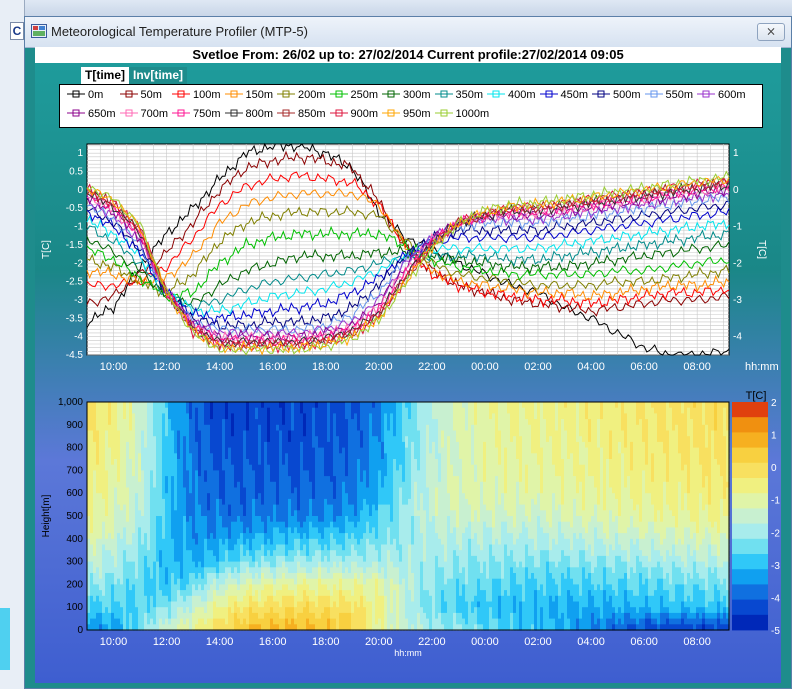 This screenshot has height=689, width=792. What do you see at coordinates (105, 75) in the screenshot?
I see `tab-t-time: T[time]` at bounding box center [105, 75].